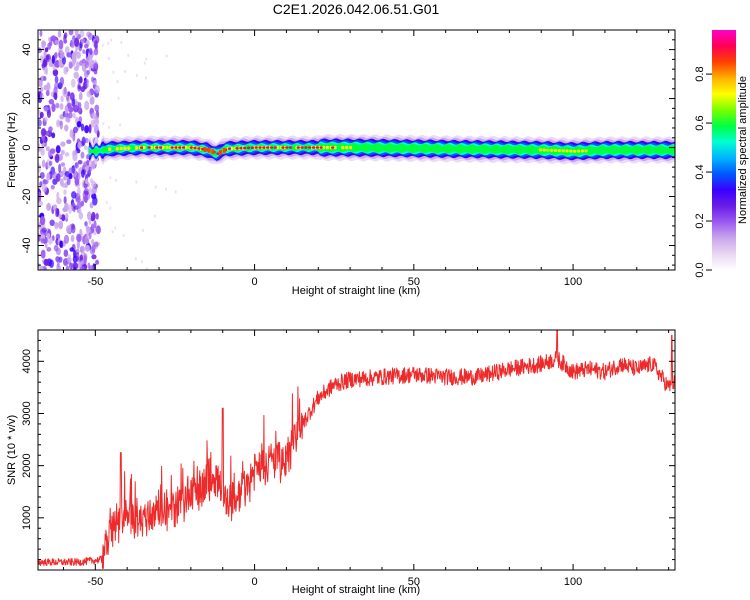 The width and height of the screenshot is (750, 600). What do you see at coordinates (573, 282) in the screenshot?
I see `spectrogram-x-tick-label: 100` at bounding box center [573, 282].